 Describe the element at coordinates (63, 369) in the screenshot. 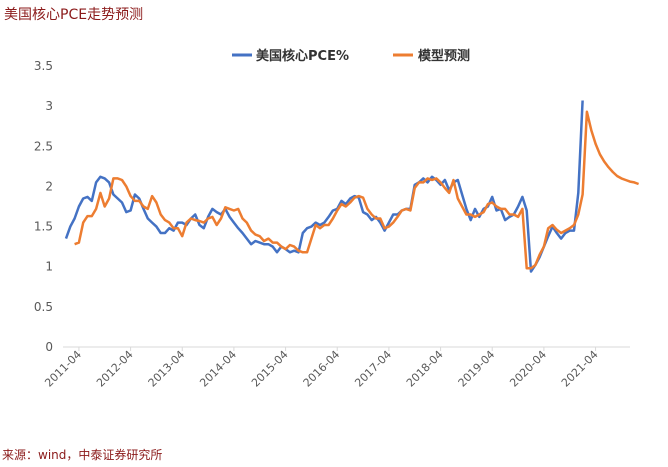

I see `x-tick-label: 2011-04` at that location.